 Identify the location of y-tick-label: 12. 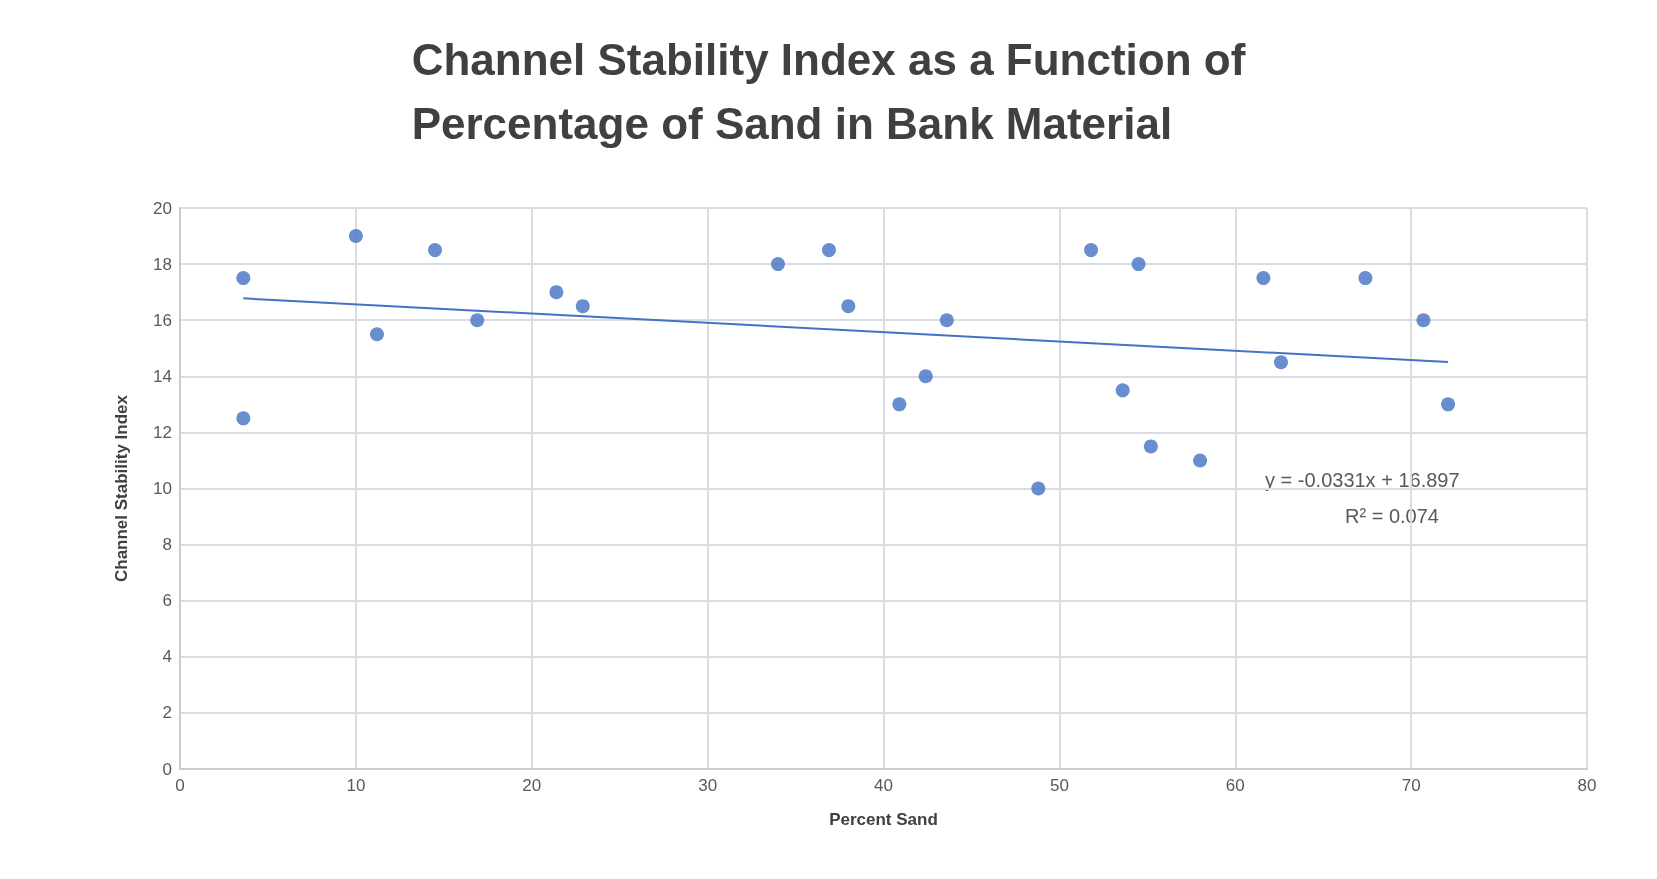
(162, 432).